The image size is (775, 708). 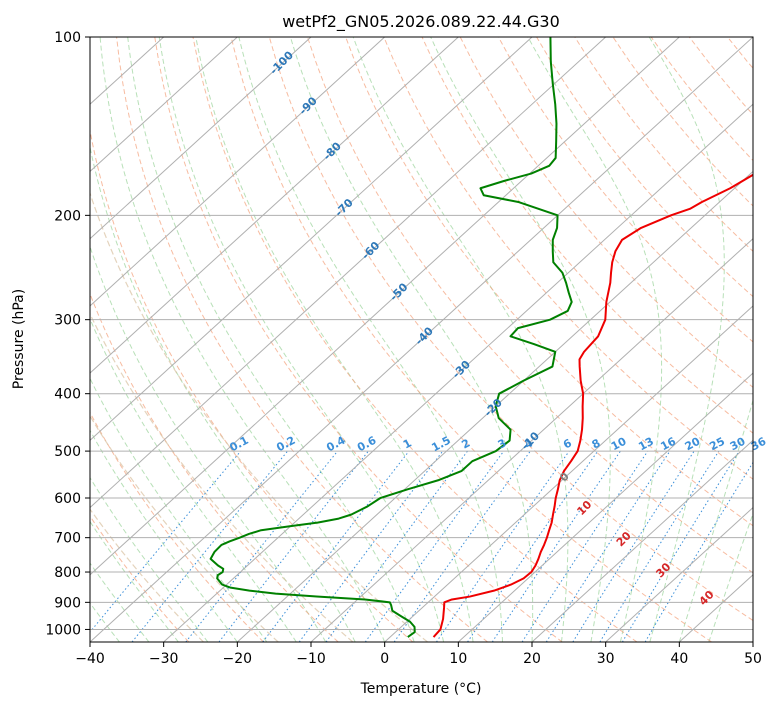 I want to click on y-tick-label: 200, so click(x=67, y=216).